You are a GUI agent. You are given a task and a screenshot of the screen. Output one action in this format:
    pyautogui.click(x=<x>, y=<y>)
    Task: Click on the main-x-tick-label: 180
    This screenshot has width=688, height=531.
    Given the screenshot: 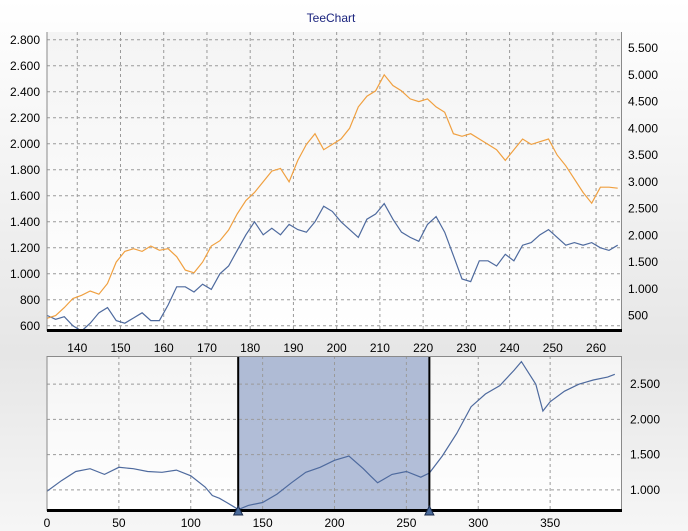 What is the action you would take?
    pyautogui.click(x=250, y=348)
    